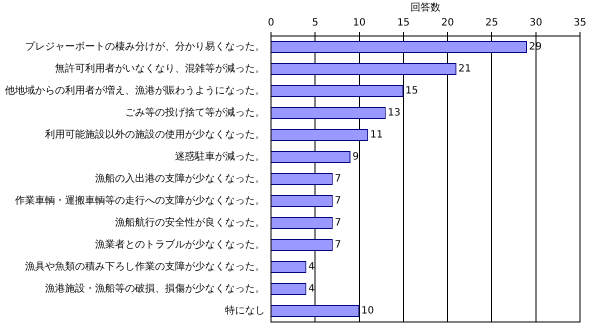 This screenshot has width=600, height=331. Describe the element at coordinates (160, 68) in the screenshot. I see `y-tick-label: 無許可利用者がいなくなり、混雑等が減った。` at that location.